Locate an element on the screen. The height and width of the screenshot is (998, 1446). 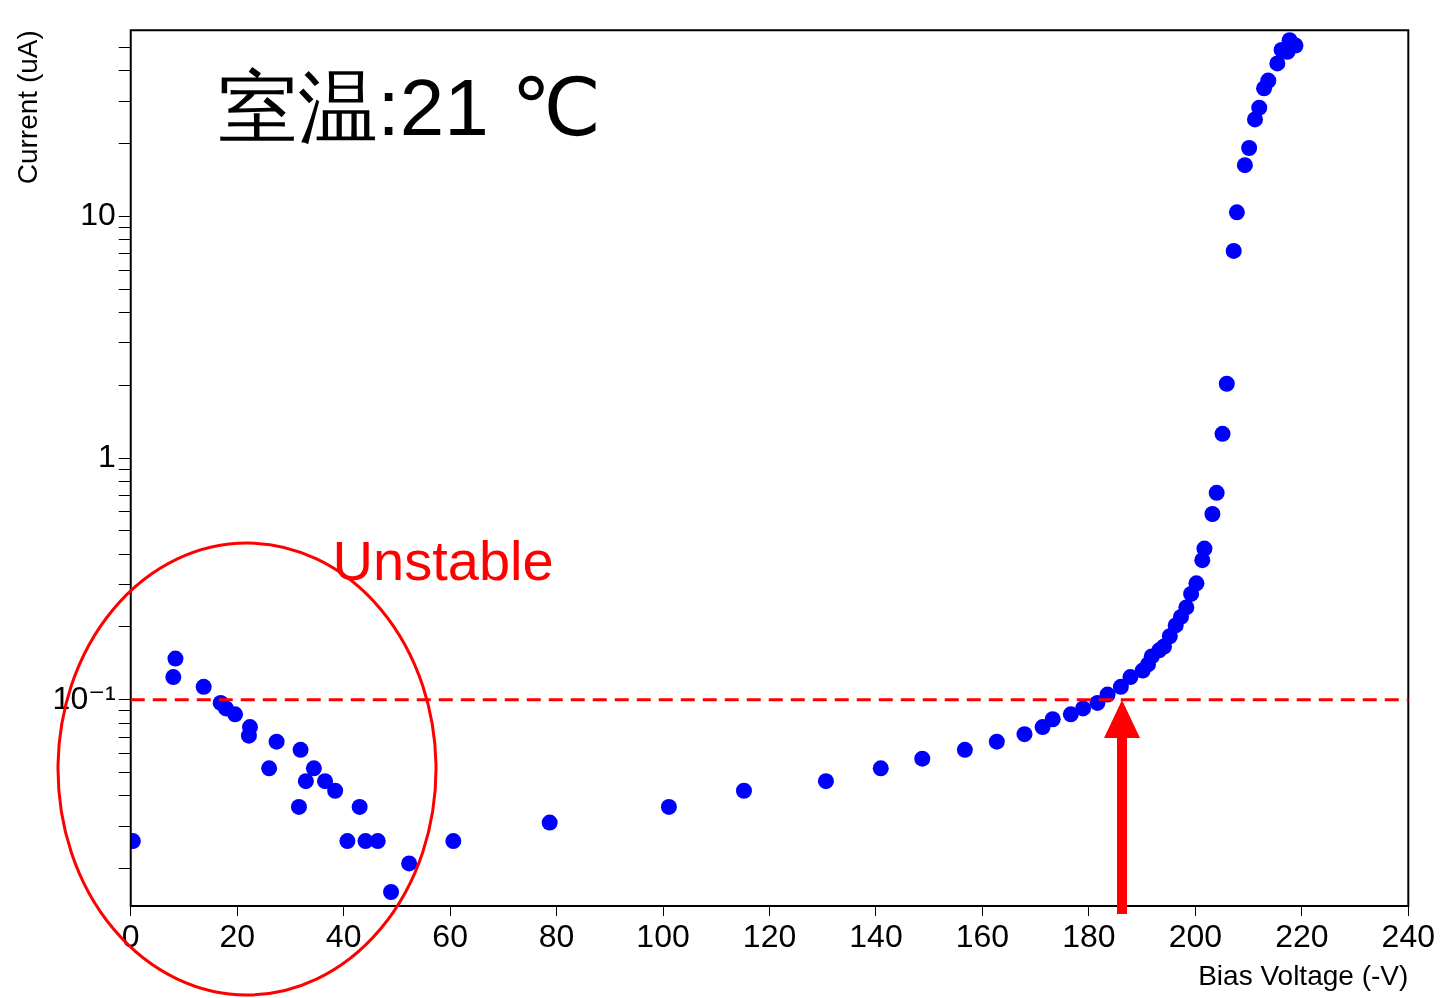
x-tick-label: 60 is located at coordinates (450, 936).